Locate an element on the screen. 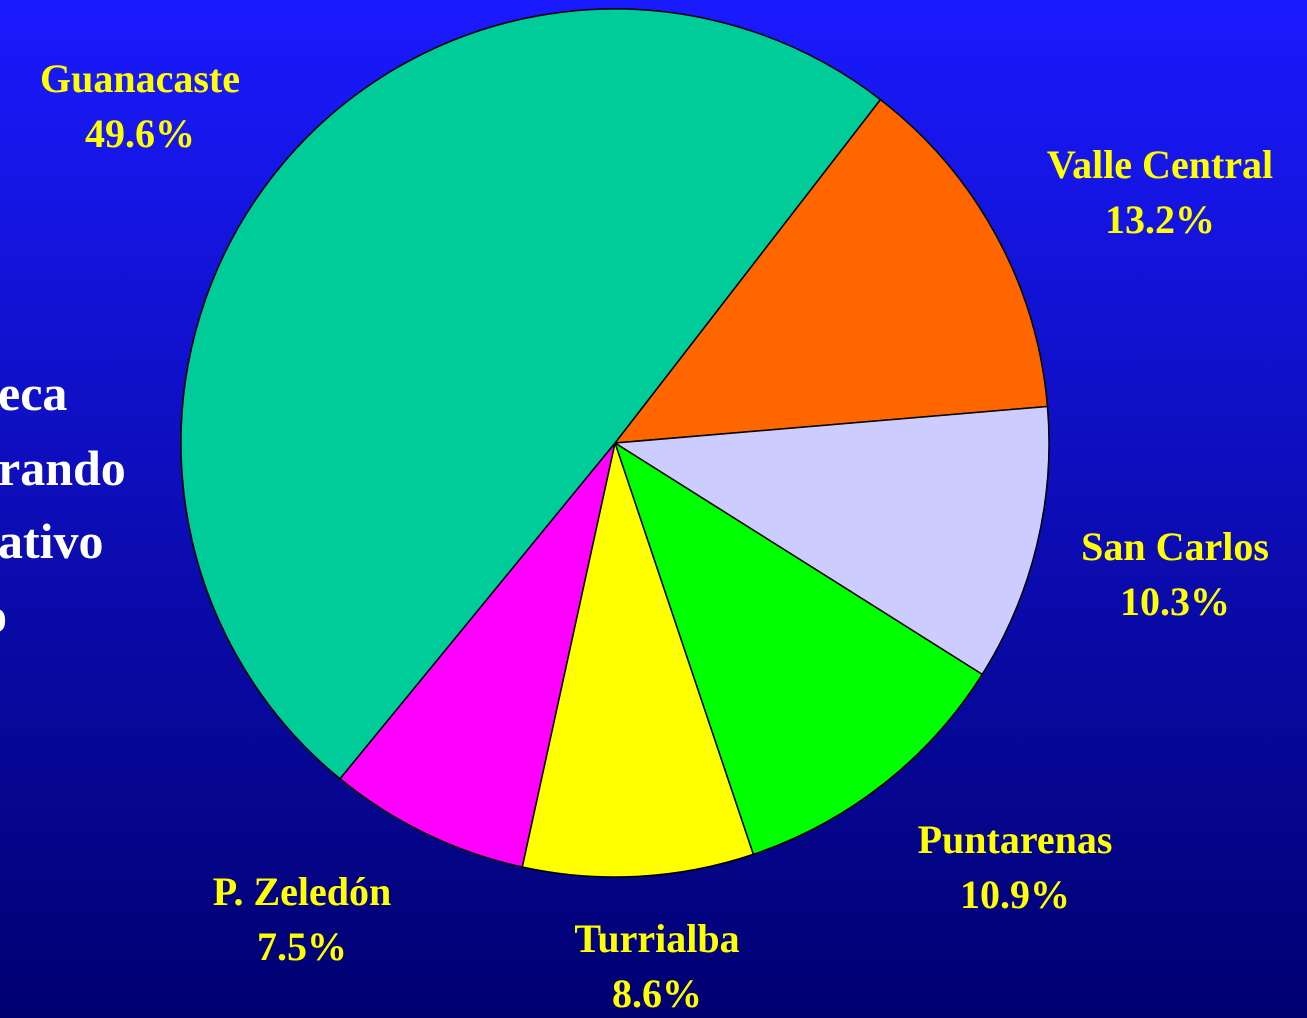 Image resolution: width=1307 pixels, height=1018 pixels. slice-value-label: 7.5% is located at coordinates (302, 946).